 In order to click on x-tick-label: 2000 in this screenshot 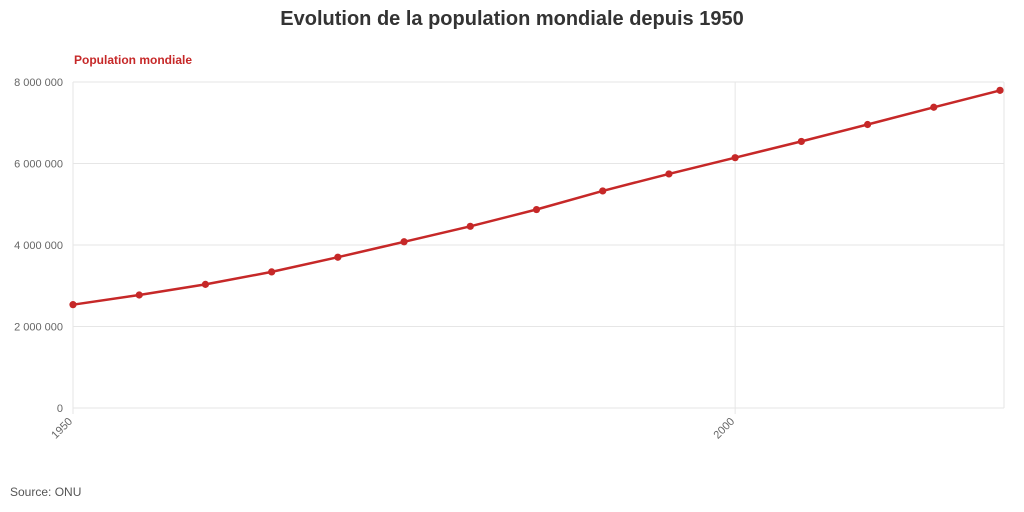, I will do `click(724, 429)`.